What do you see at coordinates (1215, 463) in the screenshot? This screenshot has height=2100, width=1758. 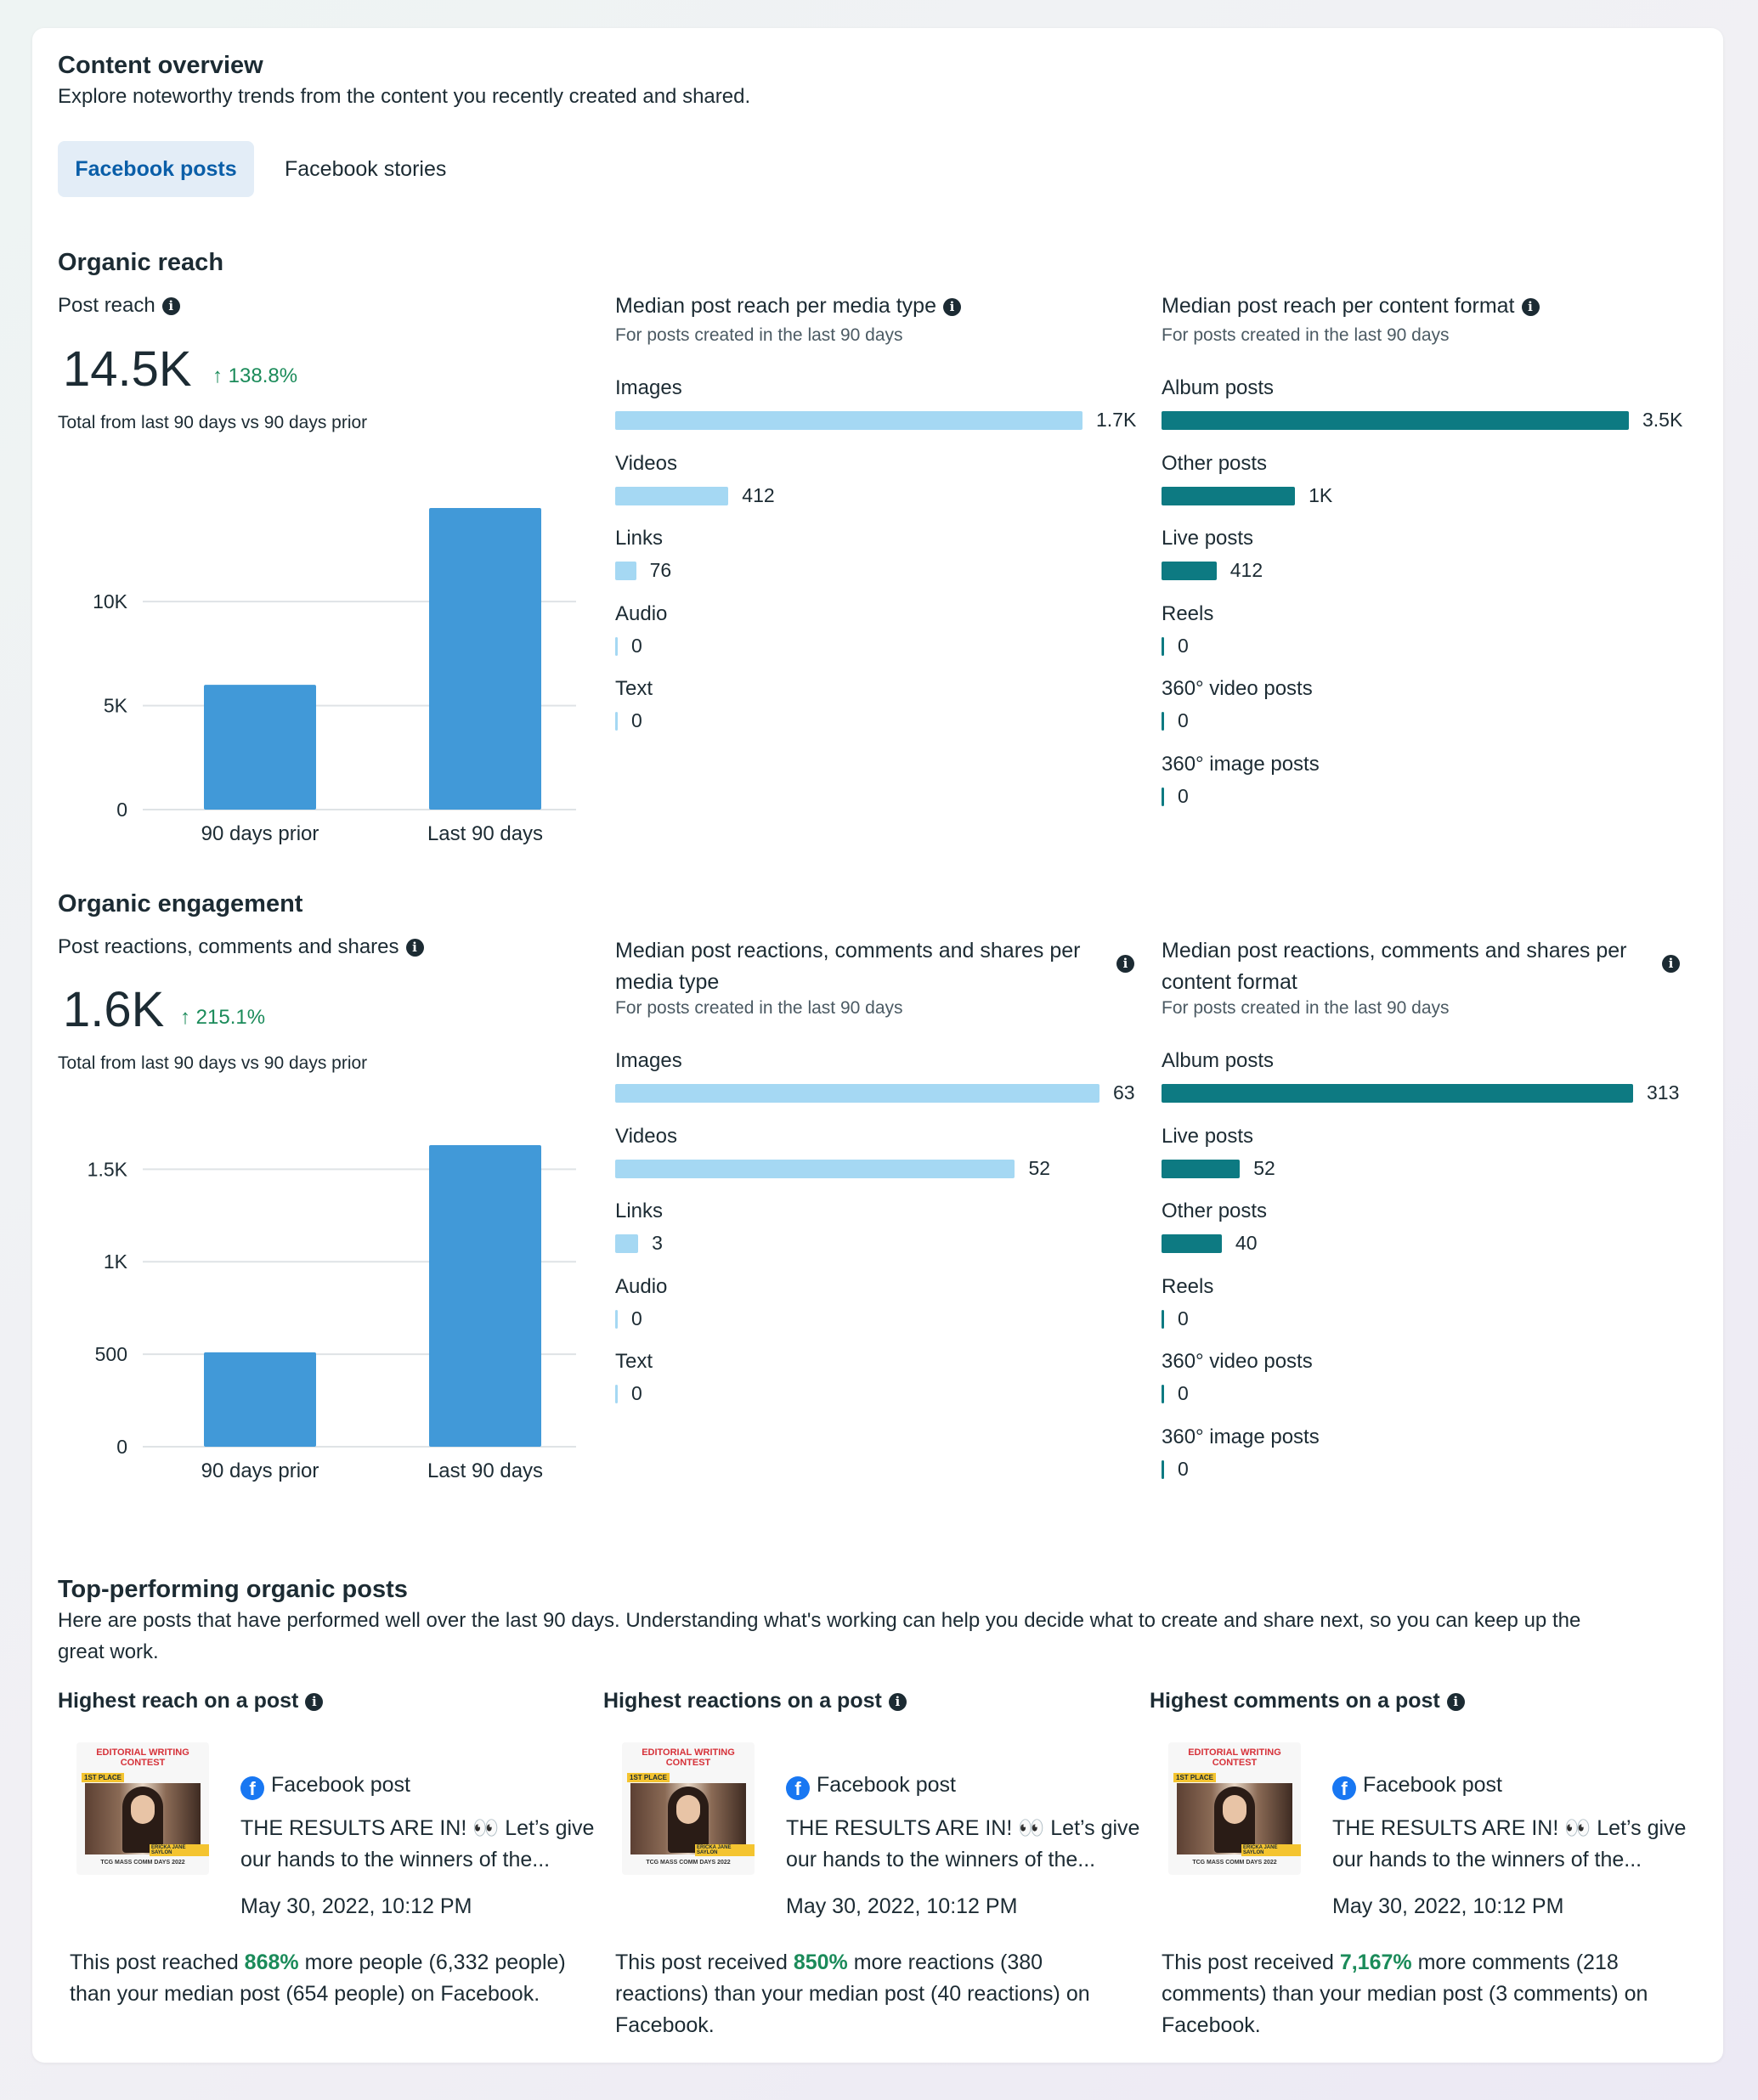 I see `bar-category-label: Other posts` at bounding box center [1215, 463].